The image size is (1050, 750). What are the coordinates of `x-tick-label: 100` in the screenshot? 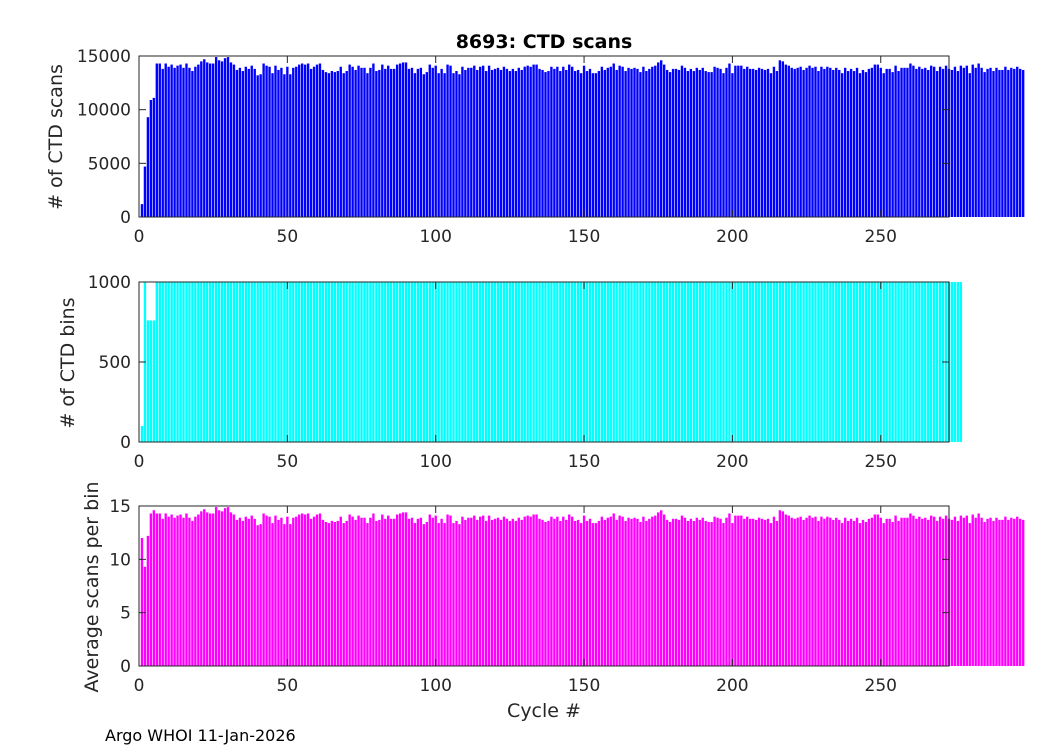 It's located at (435, 462).